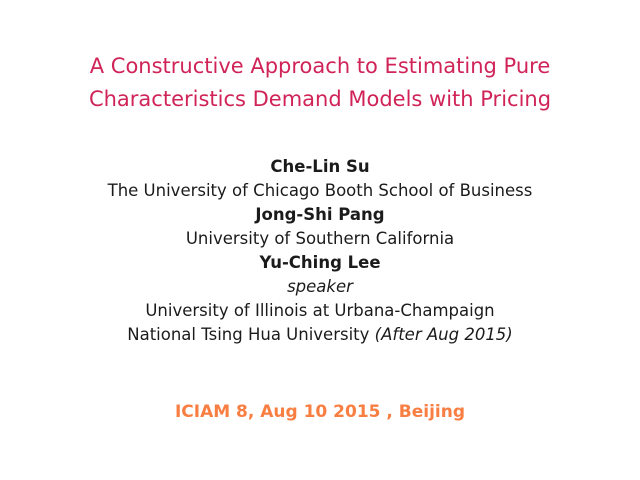  I want to click on author-name-su: Che-Lin Su, so click(320, 166).